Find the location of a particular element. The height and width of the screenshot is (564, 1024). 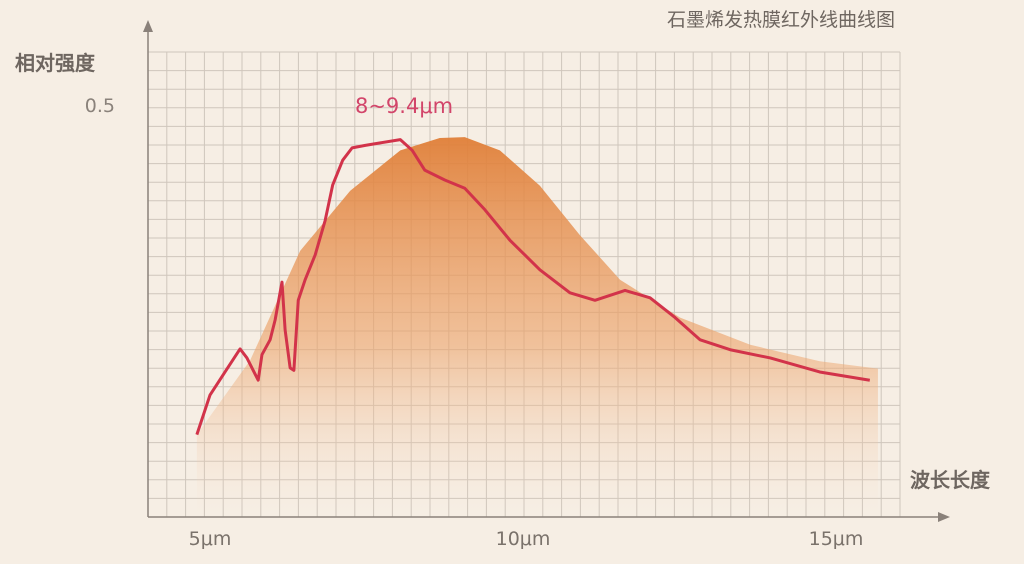

y-axis-arrow-icon is located at coordinates (148, 26).